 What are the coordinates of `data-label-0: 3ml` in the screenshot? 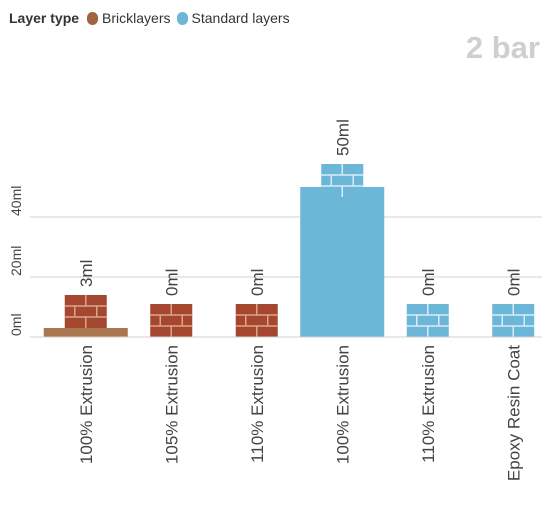 It's located at (86, 273).